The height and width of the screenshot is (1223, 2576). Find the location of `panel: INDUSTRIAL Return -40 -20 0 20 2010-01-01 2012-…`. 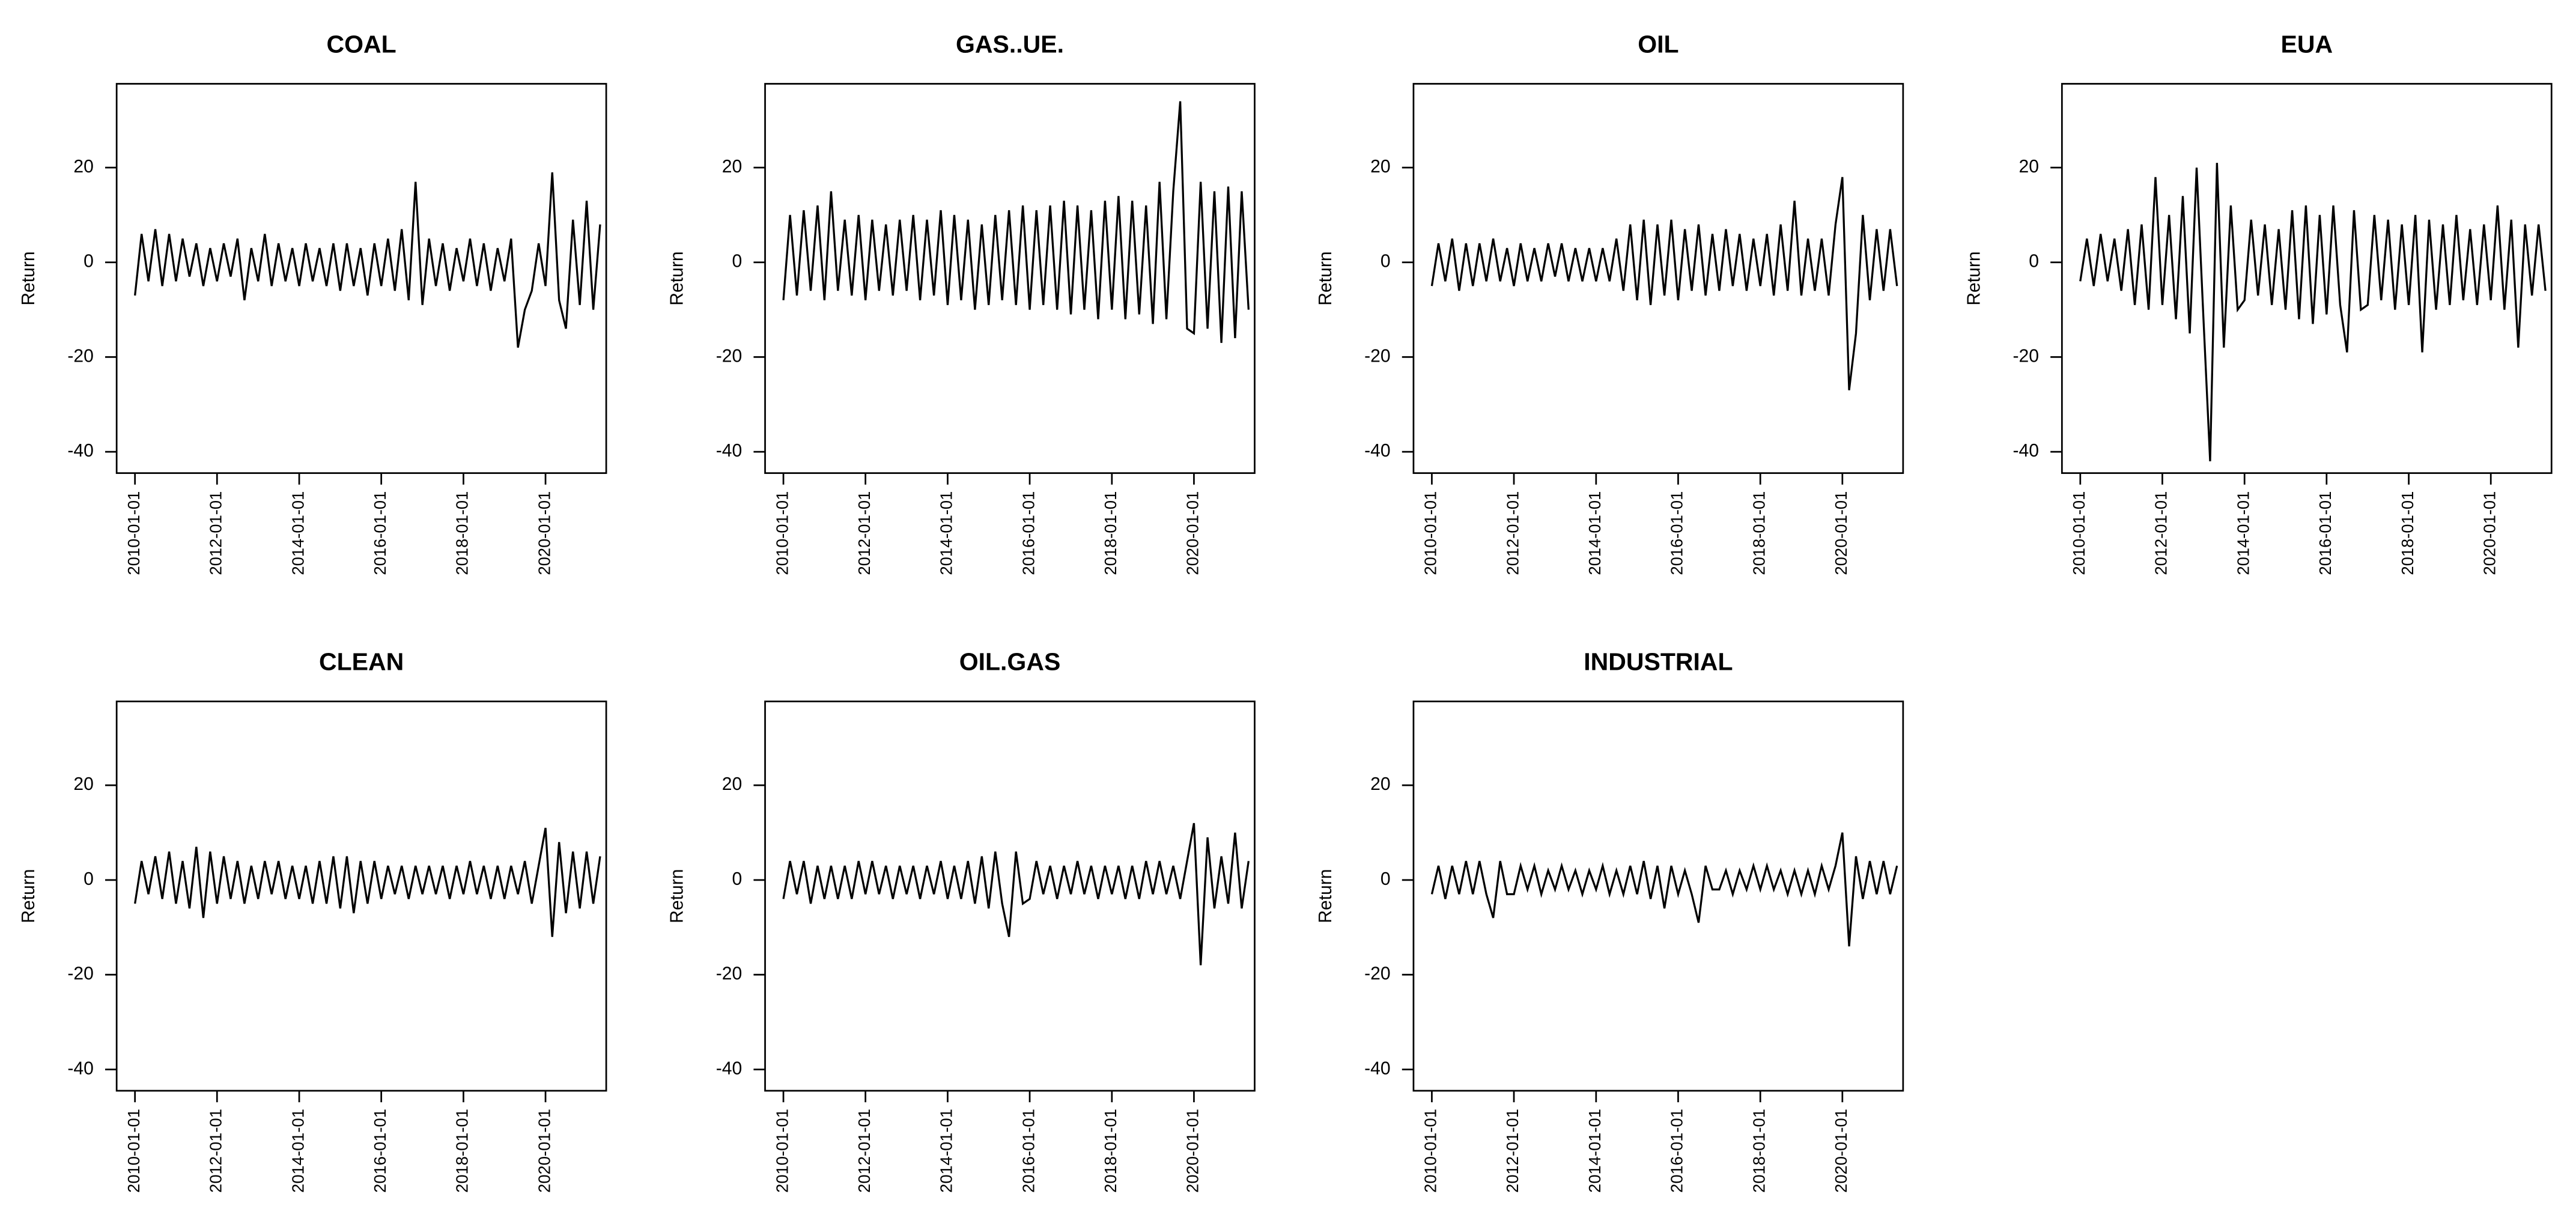

panel: INDUSTRIAL Return -40 -20 0 20 2010-01-01 2012-… is located at coordinates (1610, 921).